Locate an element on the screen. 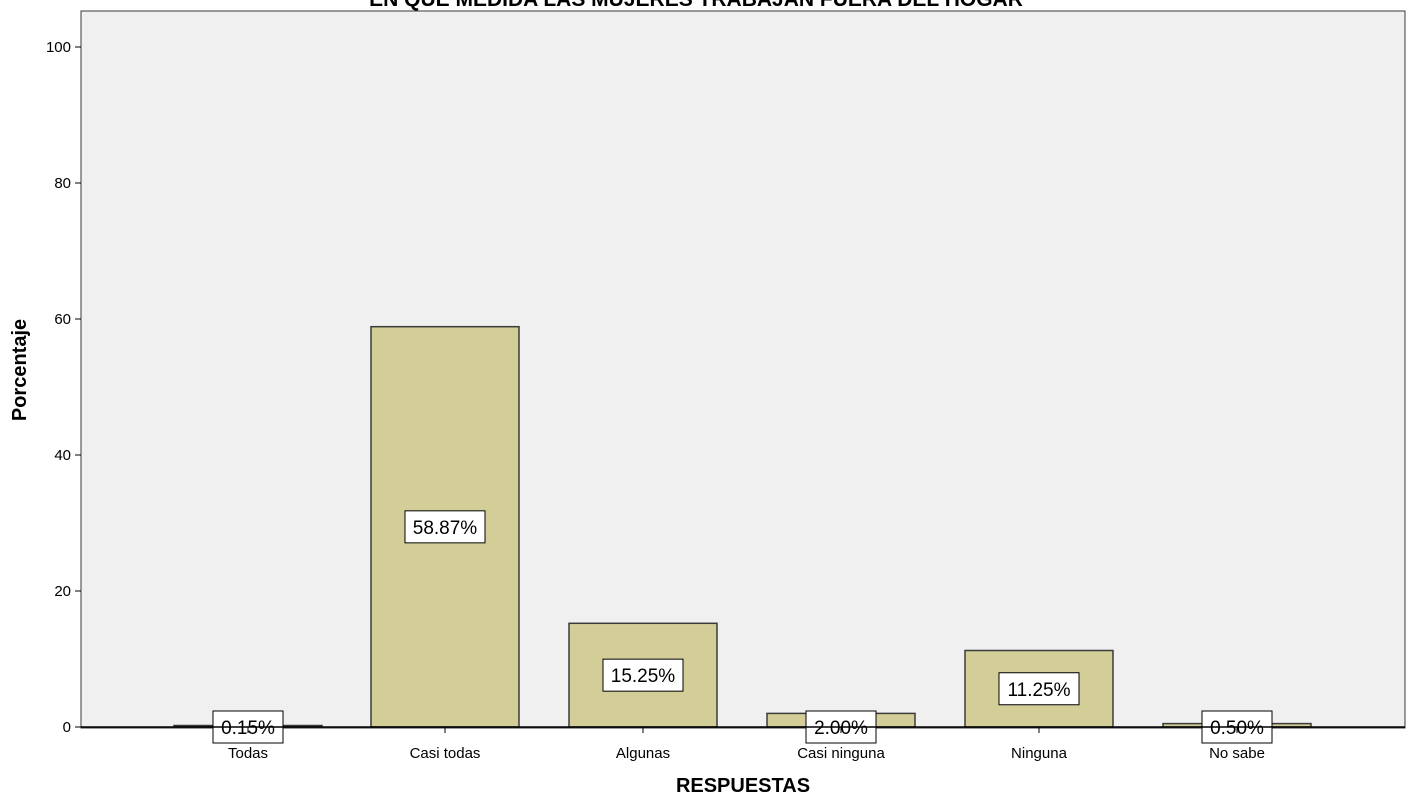 The width and height of the screenshot is (1411, 801). y-tick-label: 100 is located at coordinates (58, 47).